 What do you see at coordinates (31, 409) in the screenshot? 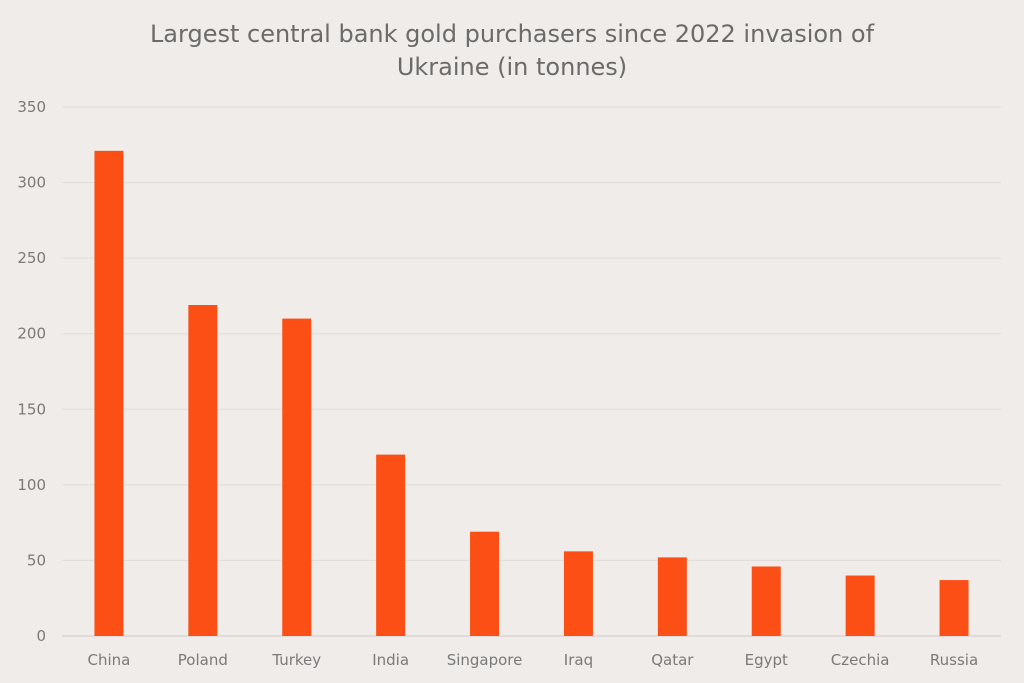
I see `y-tick-label: 150` at bounding box center [31, 409].